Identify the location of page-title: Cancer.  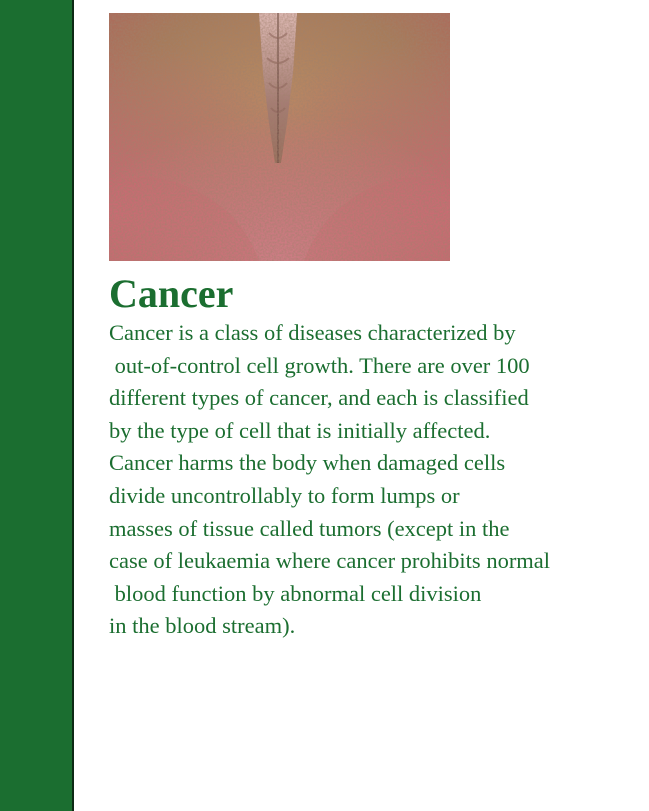
(171, 293).